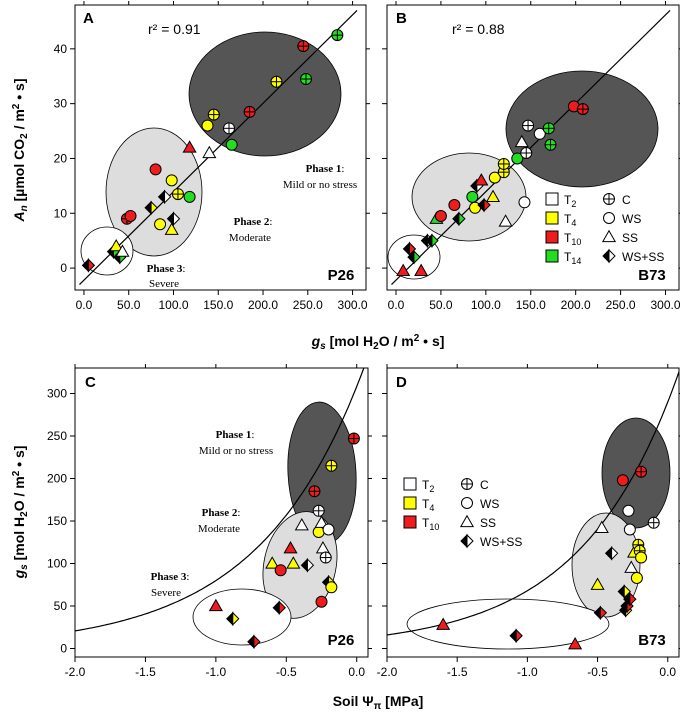  What do you see at coordinates (236, 451) in the screenshot?
I see `phase1-desc: Mild or no stress` at bounding box center [236, 451].